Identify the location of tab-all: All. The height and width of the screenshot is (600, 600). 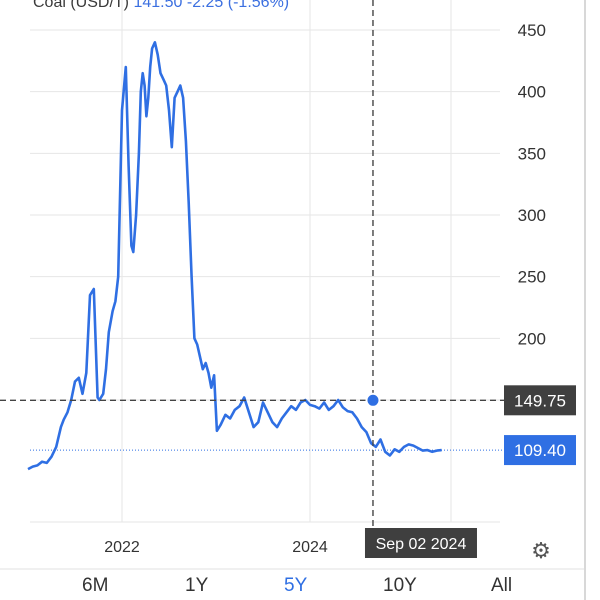
(501, 586).